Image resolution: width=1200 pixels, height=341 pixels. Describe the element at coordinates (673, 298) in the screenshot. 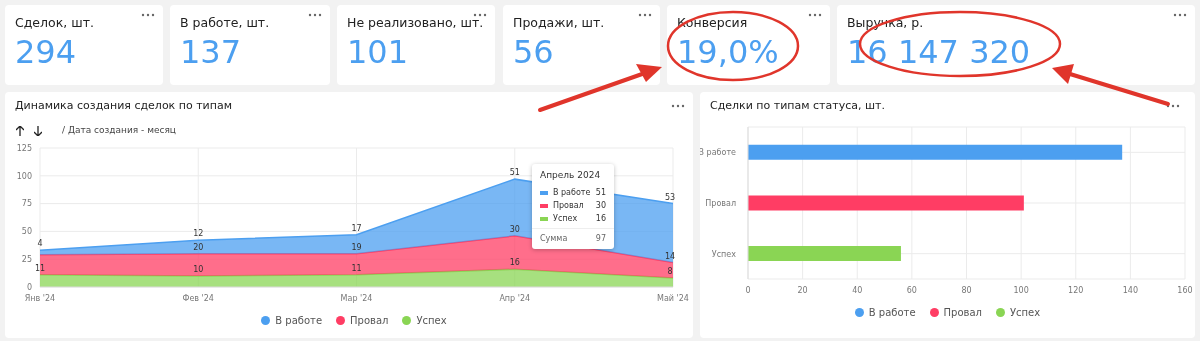

I see `x-tick-label: Май '24` at that location.